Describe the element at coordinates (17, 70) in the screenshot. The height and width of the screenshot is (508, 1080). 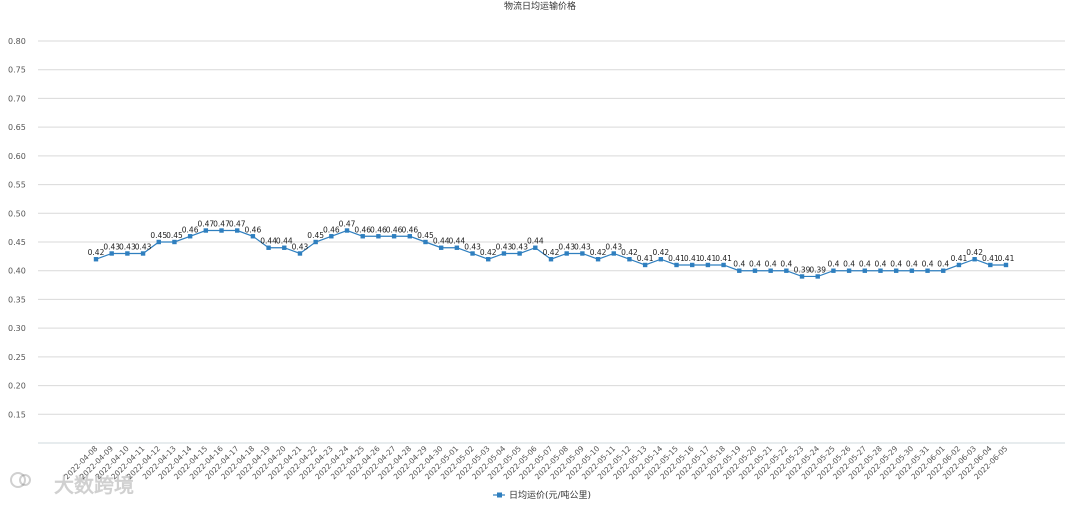
I see `y-tick-label: 0.75` at that location.